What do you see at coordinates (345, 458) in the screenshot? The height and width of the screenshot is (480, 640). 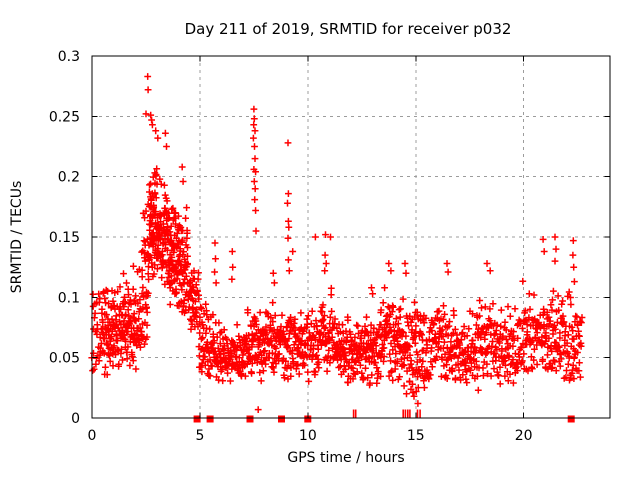 I see `x-axis-label: GPS time / hours` at bounding box center [345, 458].